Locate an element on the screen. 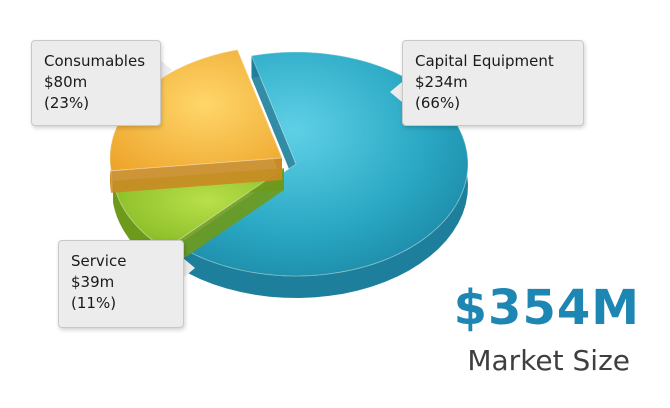  service-label: Service is located at coordinates (99, 261).